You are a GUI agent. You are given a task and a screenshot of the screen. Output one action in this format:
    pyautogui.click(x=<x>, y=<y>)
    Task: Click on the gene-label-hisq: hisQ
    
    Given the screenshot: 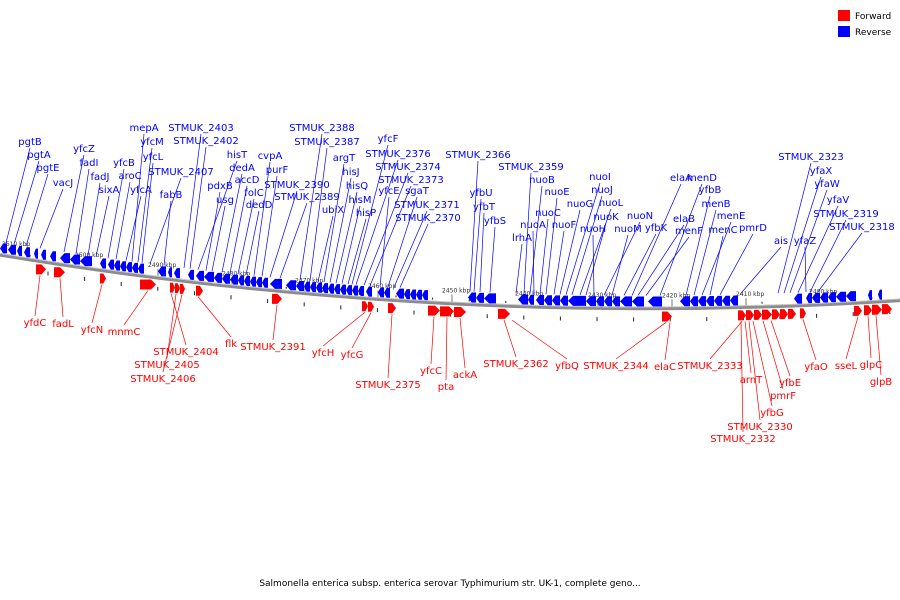 What is the action you would take?
    pyautogui.click(x=357, y=186)
    